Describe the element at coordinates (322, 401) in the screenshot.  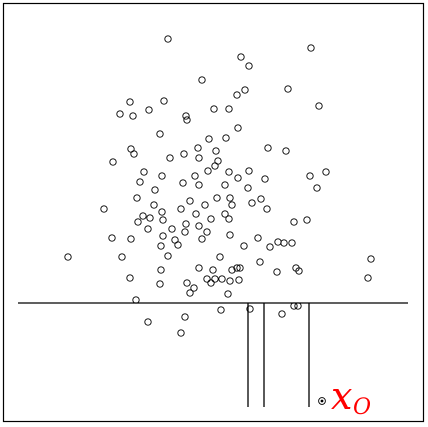
I see `query-point-marker` at that location.